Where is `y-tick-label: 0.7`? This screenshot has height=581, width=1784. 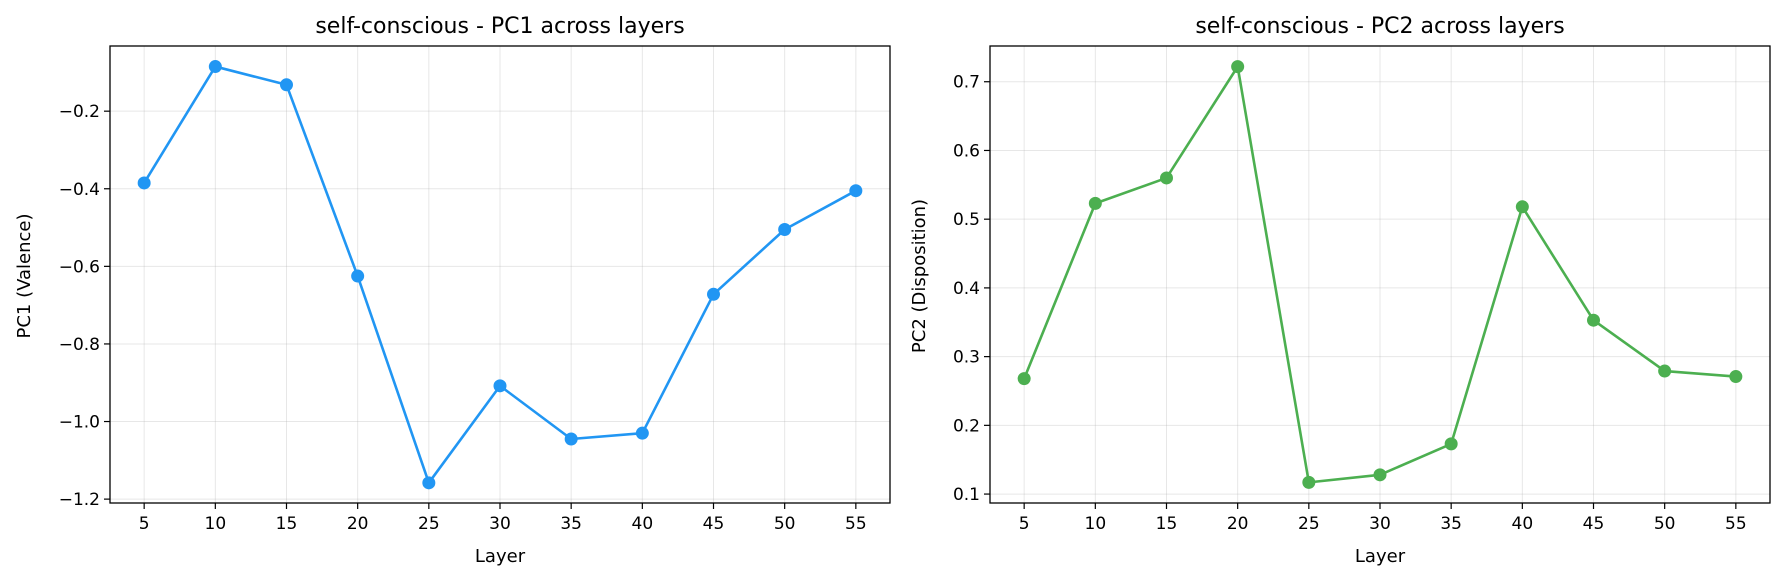 y-tick-label: 0.7 is located at coordinates (966, 83).